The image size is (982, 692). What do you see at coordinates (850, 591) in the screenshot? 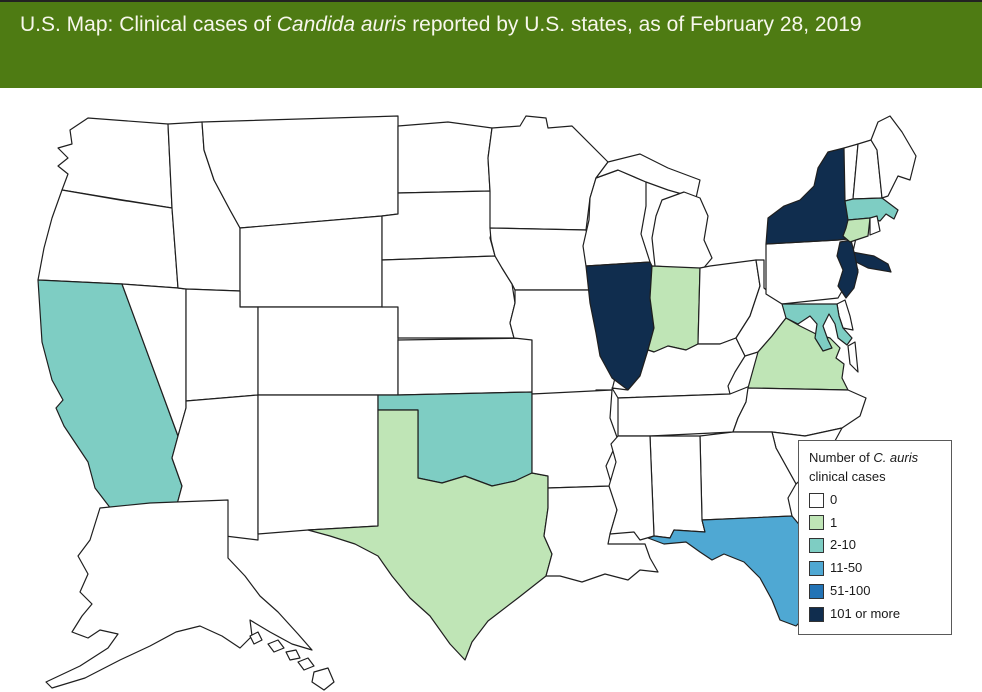
I see `legend-label: 51-100` at bounding box center [850, 591].